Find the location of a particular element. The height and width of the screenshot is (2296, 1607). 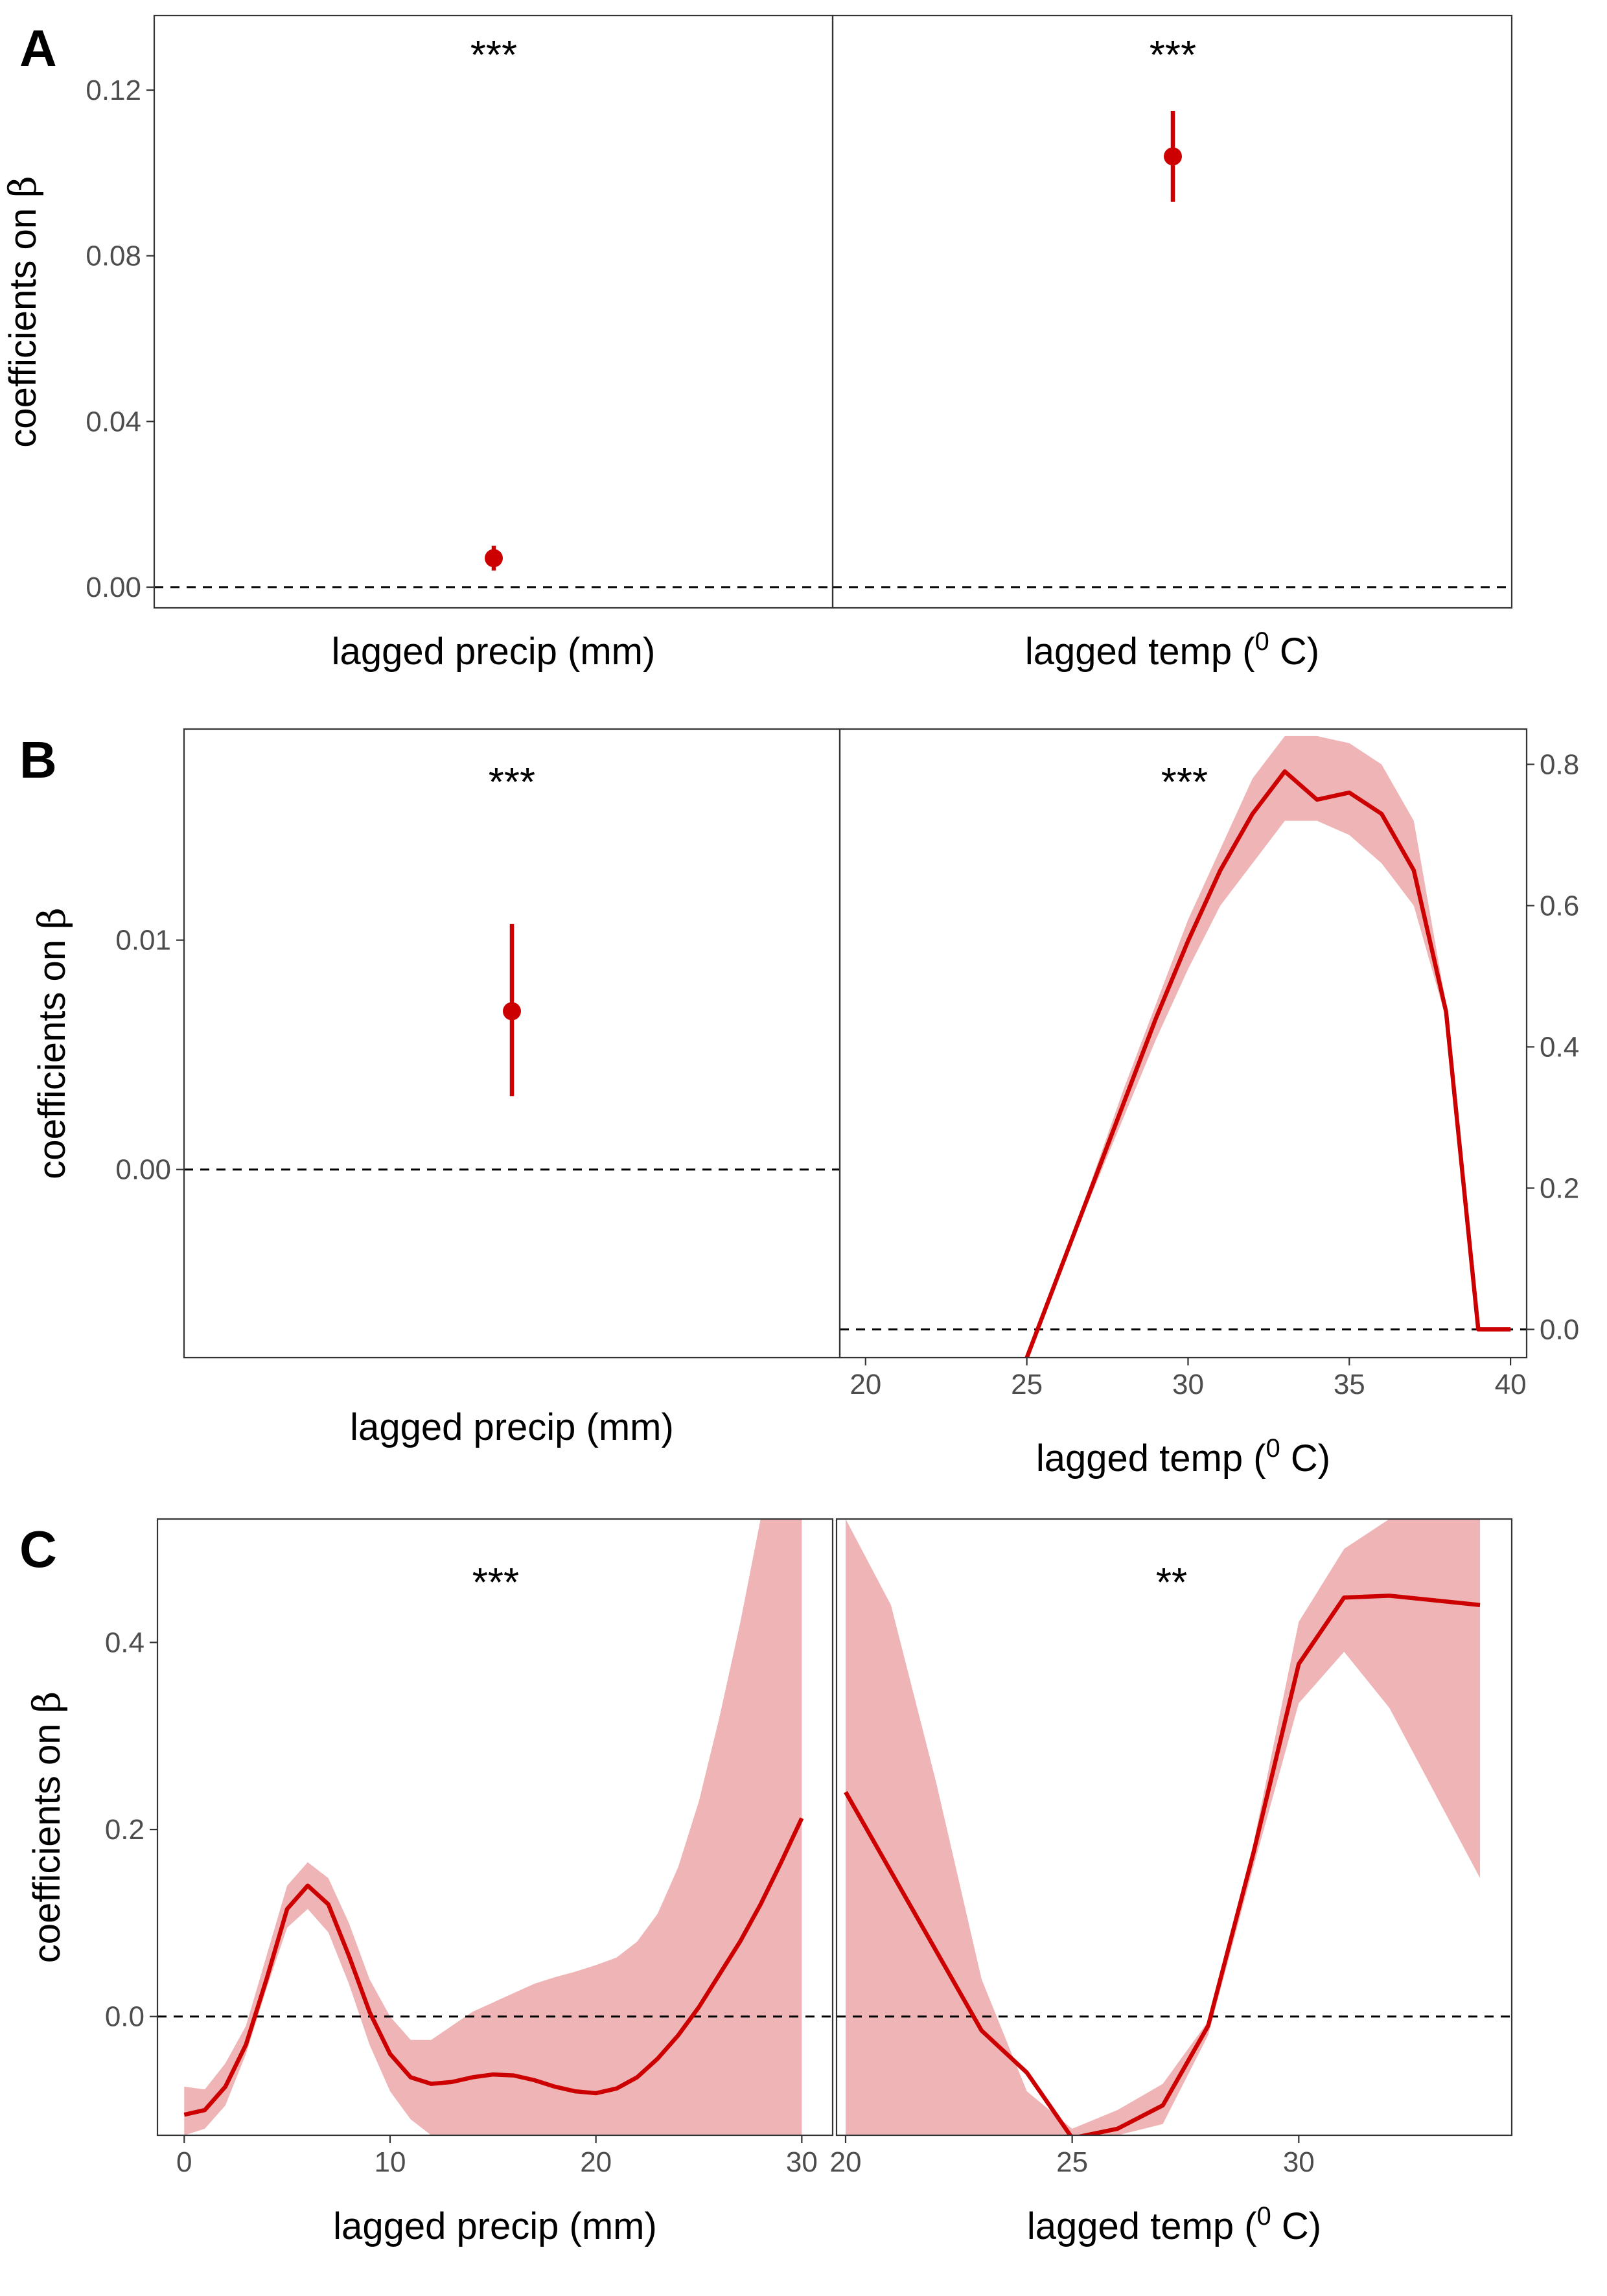

panel-b-right-xtick-label: 30 is located at coordinates (1188, 1384).